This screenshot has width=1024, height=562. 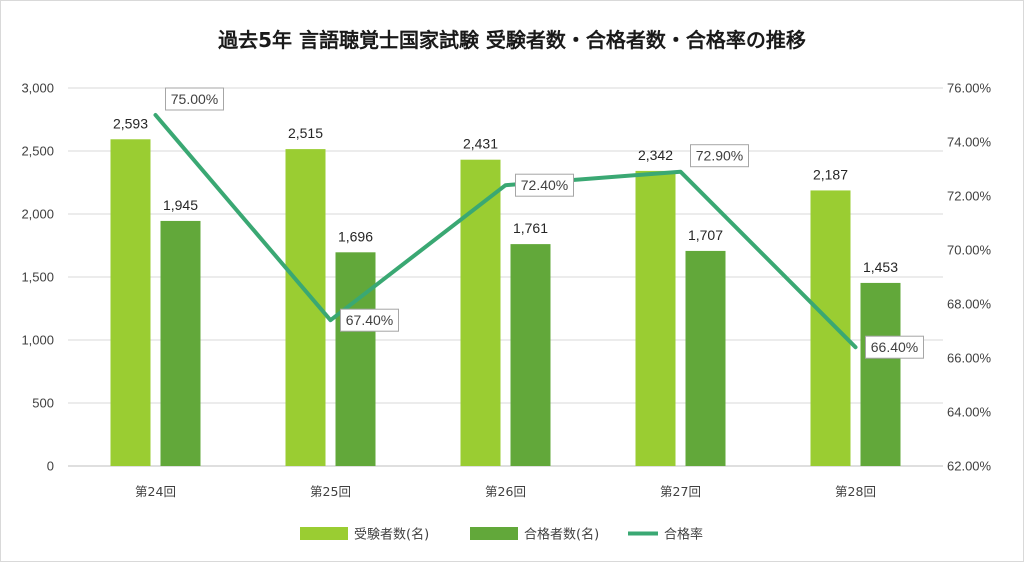 I want to click on right-tick-label: 68.00%, so click(x=969, y=304).